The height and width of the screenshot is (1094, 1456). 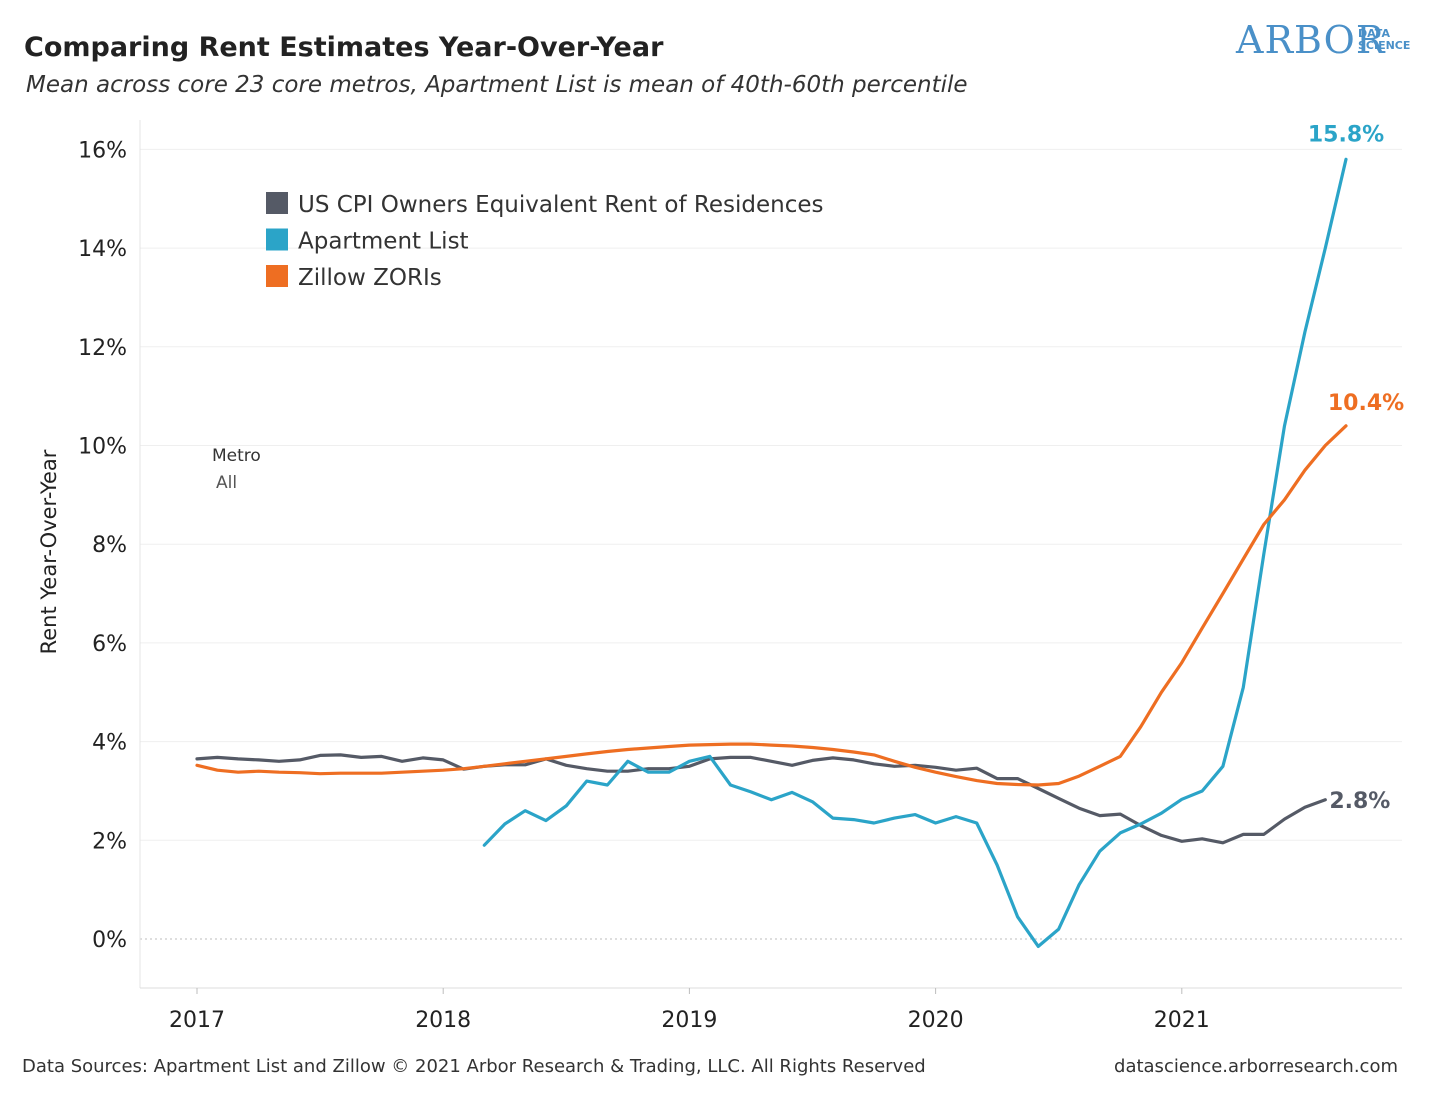 What do you see at coordinates (1359, 801) in the screenshot?
I see `end-label-us-cpi-owners-equivalent-rent-of-residences: 2.8%` at bounding box center [1359, 801].